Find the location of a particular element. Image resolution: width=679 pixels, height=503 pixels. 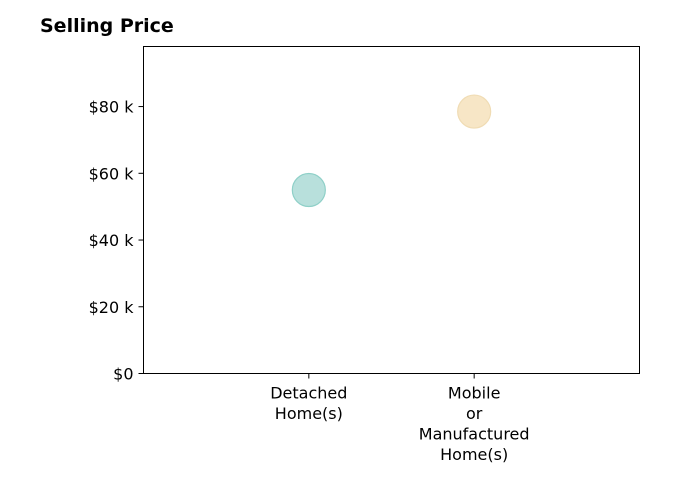

y-tick-label: $60 k is located at coordinates (112, 173).